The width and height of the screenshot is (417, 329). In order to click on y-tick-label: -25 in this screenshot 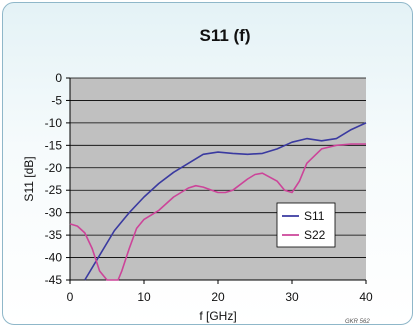, I will do `click(54, 190)`.